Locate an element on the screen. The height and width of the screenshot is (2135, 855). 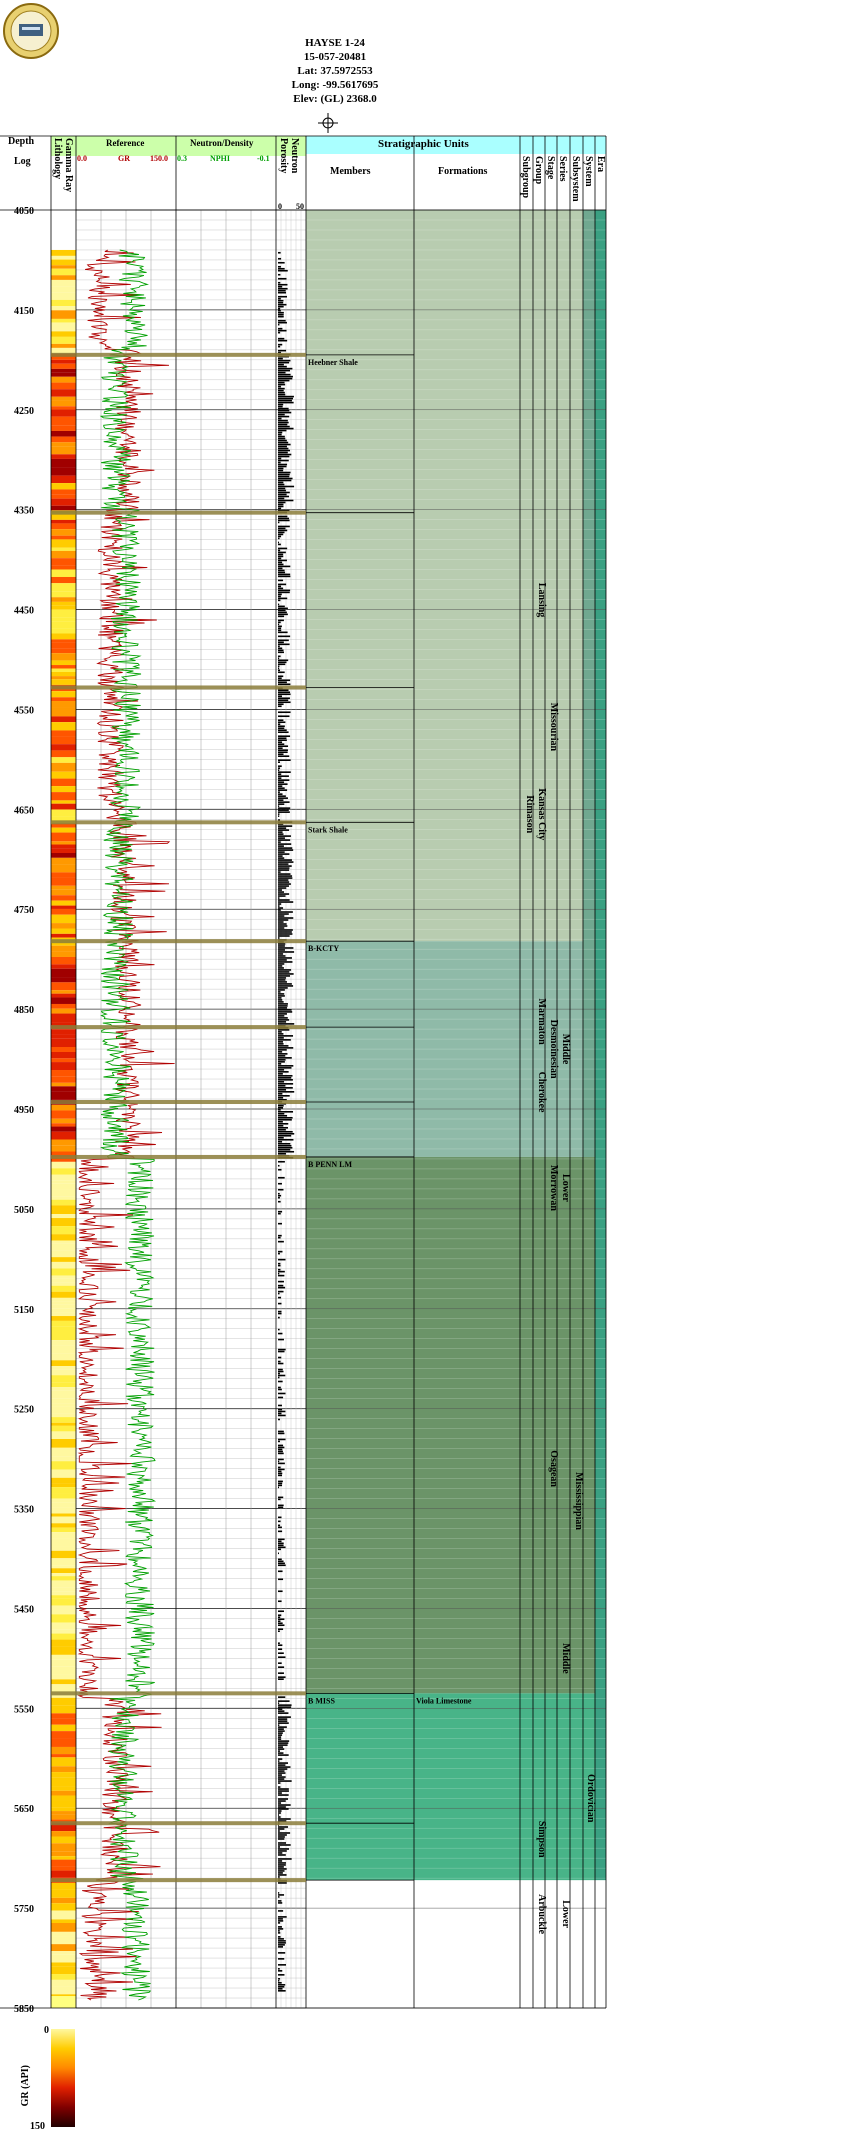
series-label: Series is located at coordinates (562, 169).